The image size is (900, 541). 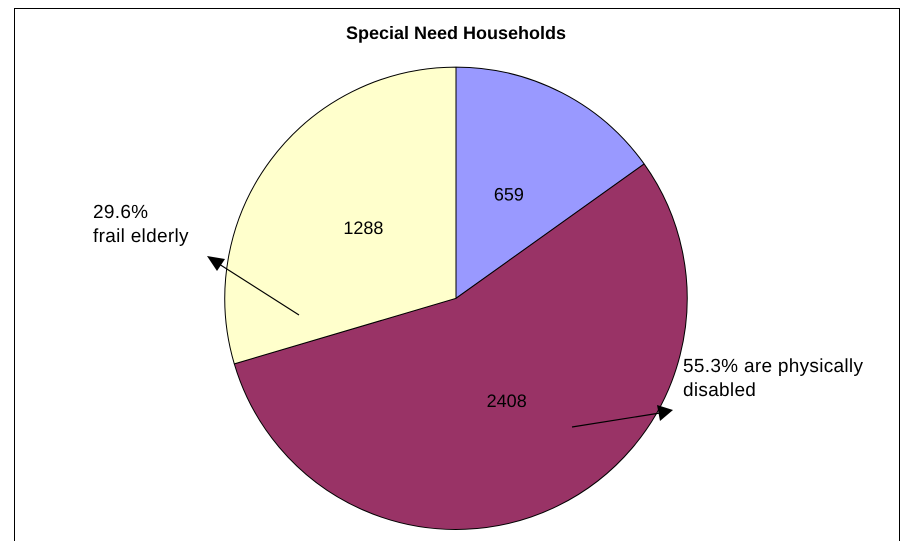 I want to click on data-label: 2408, so click(x=506, y=401).